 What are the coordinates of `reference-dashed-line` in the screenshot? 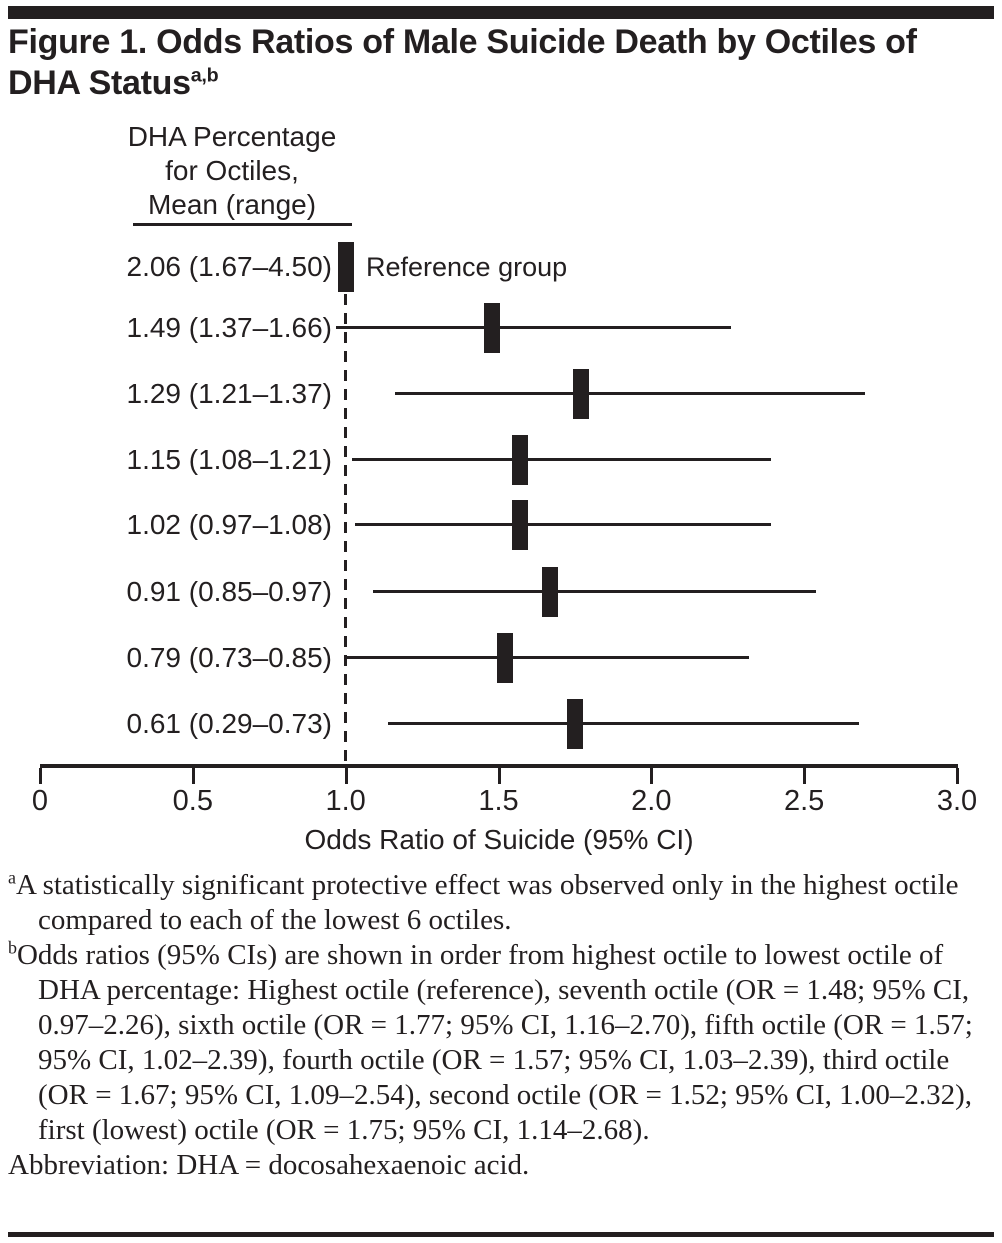 It's located at (345, 529).